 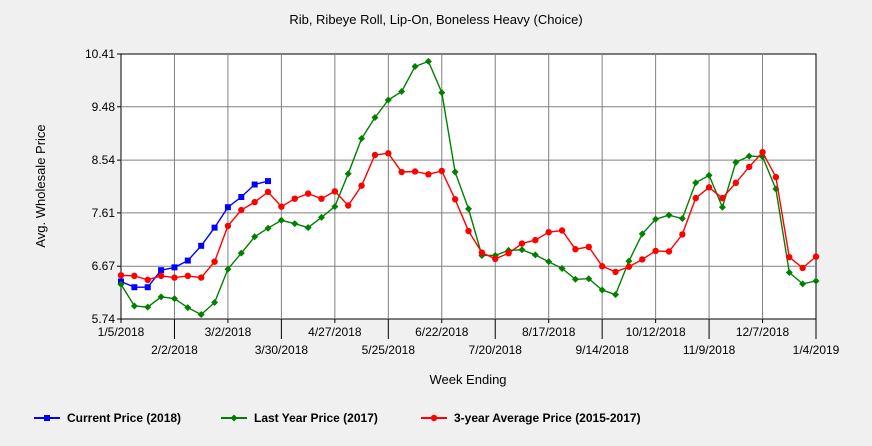 I want to click on x-tick-label: 1/5/2018, so click(x=121, y=332).